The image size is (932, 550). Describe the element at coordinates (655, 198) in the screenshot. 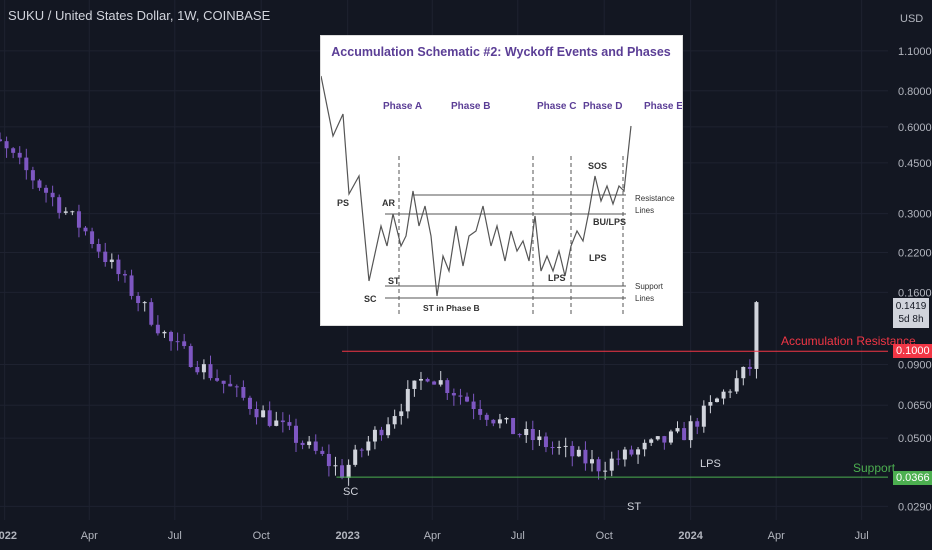

I see `svg-text: Resistance` at that location.